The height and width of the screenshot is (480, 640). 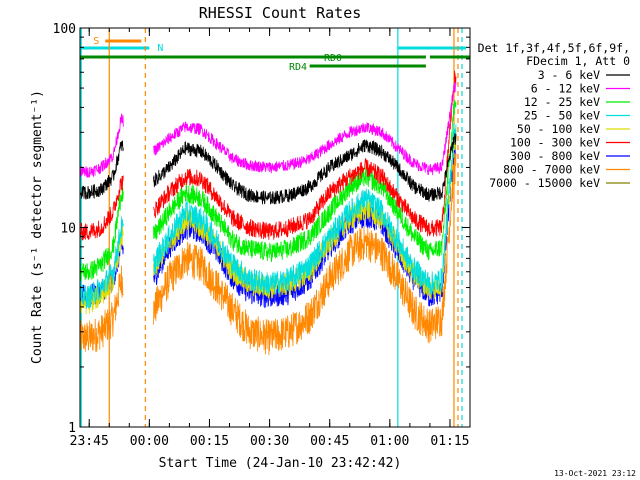 I want to click on legend-entry-label: 12 - 25 keV, so click(x=562, y=102).